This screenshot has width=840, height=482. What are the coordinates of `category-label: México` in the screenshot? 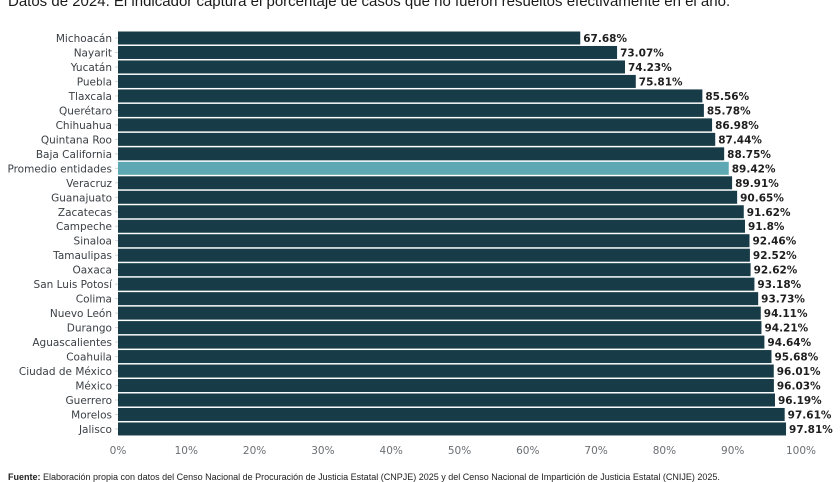 It's located at (93, 387).